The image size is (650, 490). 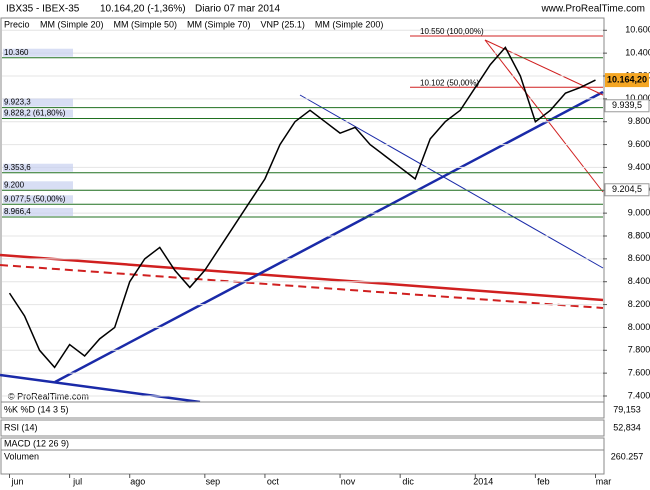 I want to click on y-tick-label: 8.000, so click(x=639, y=327).